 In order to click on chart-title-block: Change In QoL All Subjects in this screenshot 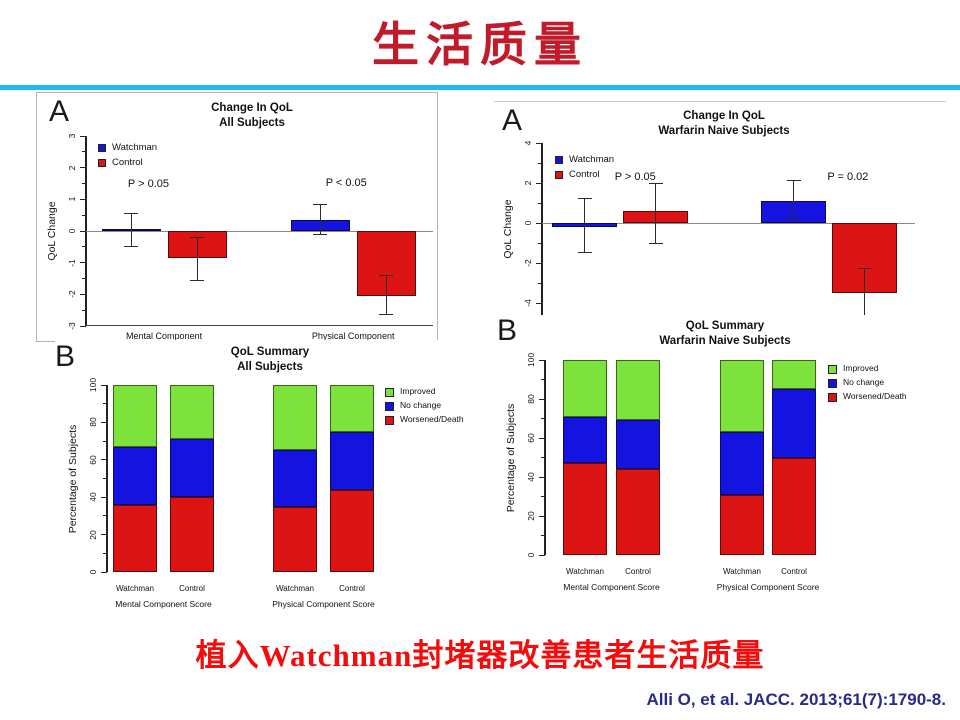, I will do `click(252, 116)`.